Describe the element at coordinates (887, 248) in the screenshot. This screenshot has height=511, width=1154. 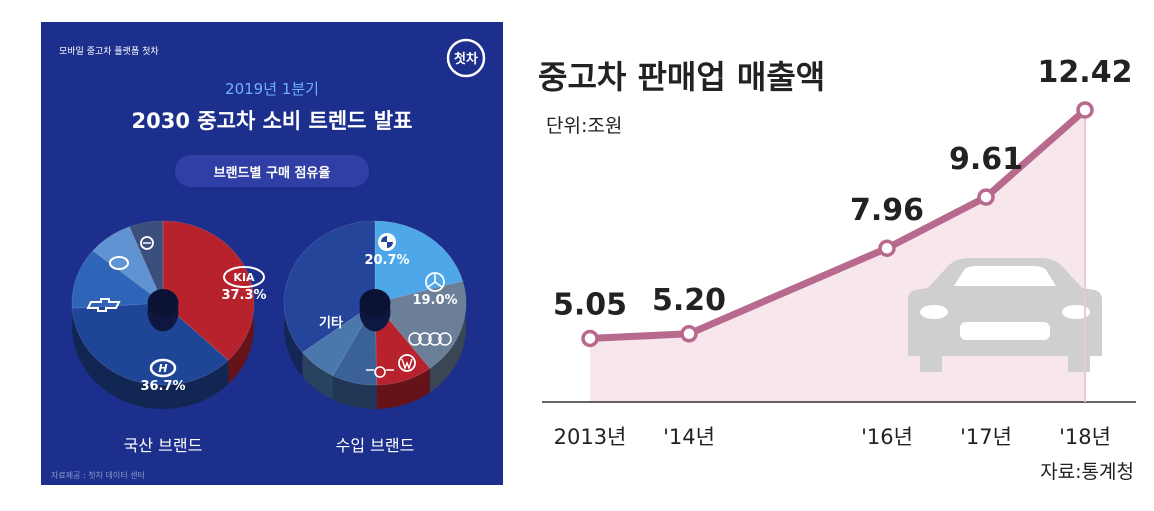
I see `data-point-2016` at that location.